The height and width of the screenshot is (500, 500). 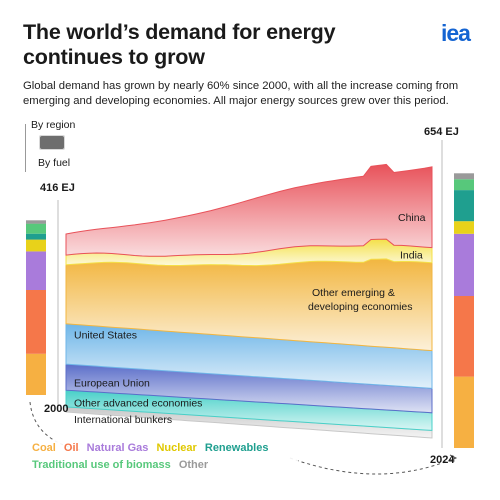 What do you see at coordinates (353, 293) in the screenshot?
I see `region-label-other-emerging-developing-economies: Other emerging &` at bounding box center [353, 293].